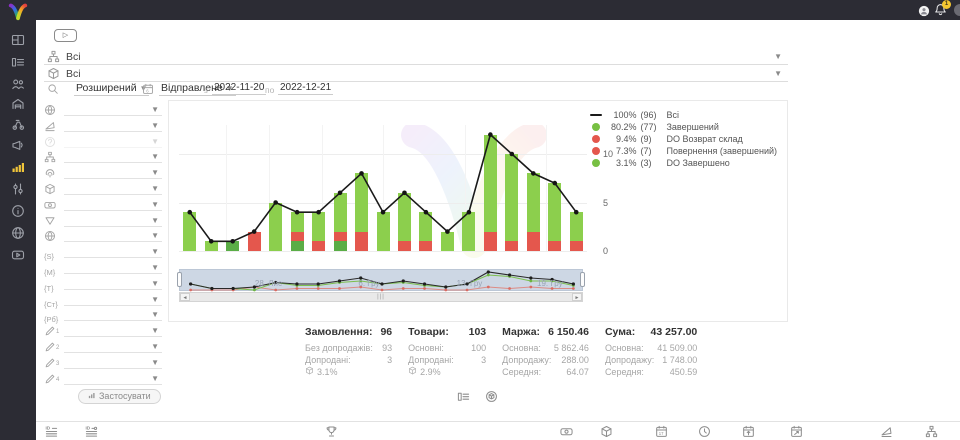 Image resolution: width=960 pixels, height=440 pixels. Describe the element at coordinates (748, 431) in the screenshot. I see `footer-calendar-sent-icon` at that location.